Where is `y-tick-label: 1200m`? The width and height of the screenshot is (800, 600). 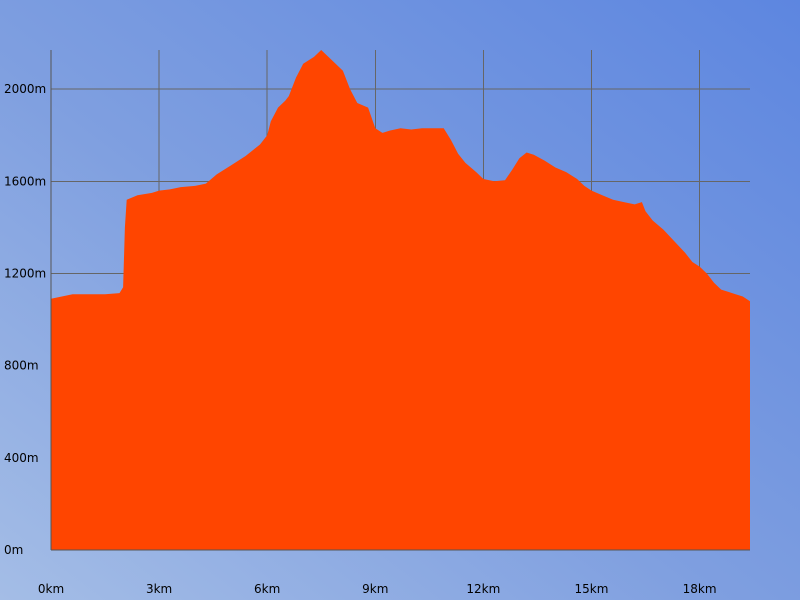 y-tick-label: 1200m is located at coordinates (25, 274).